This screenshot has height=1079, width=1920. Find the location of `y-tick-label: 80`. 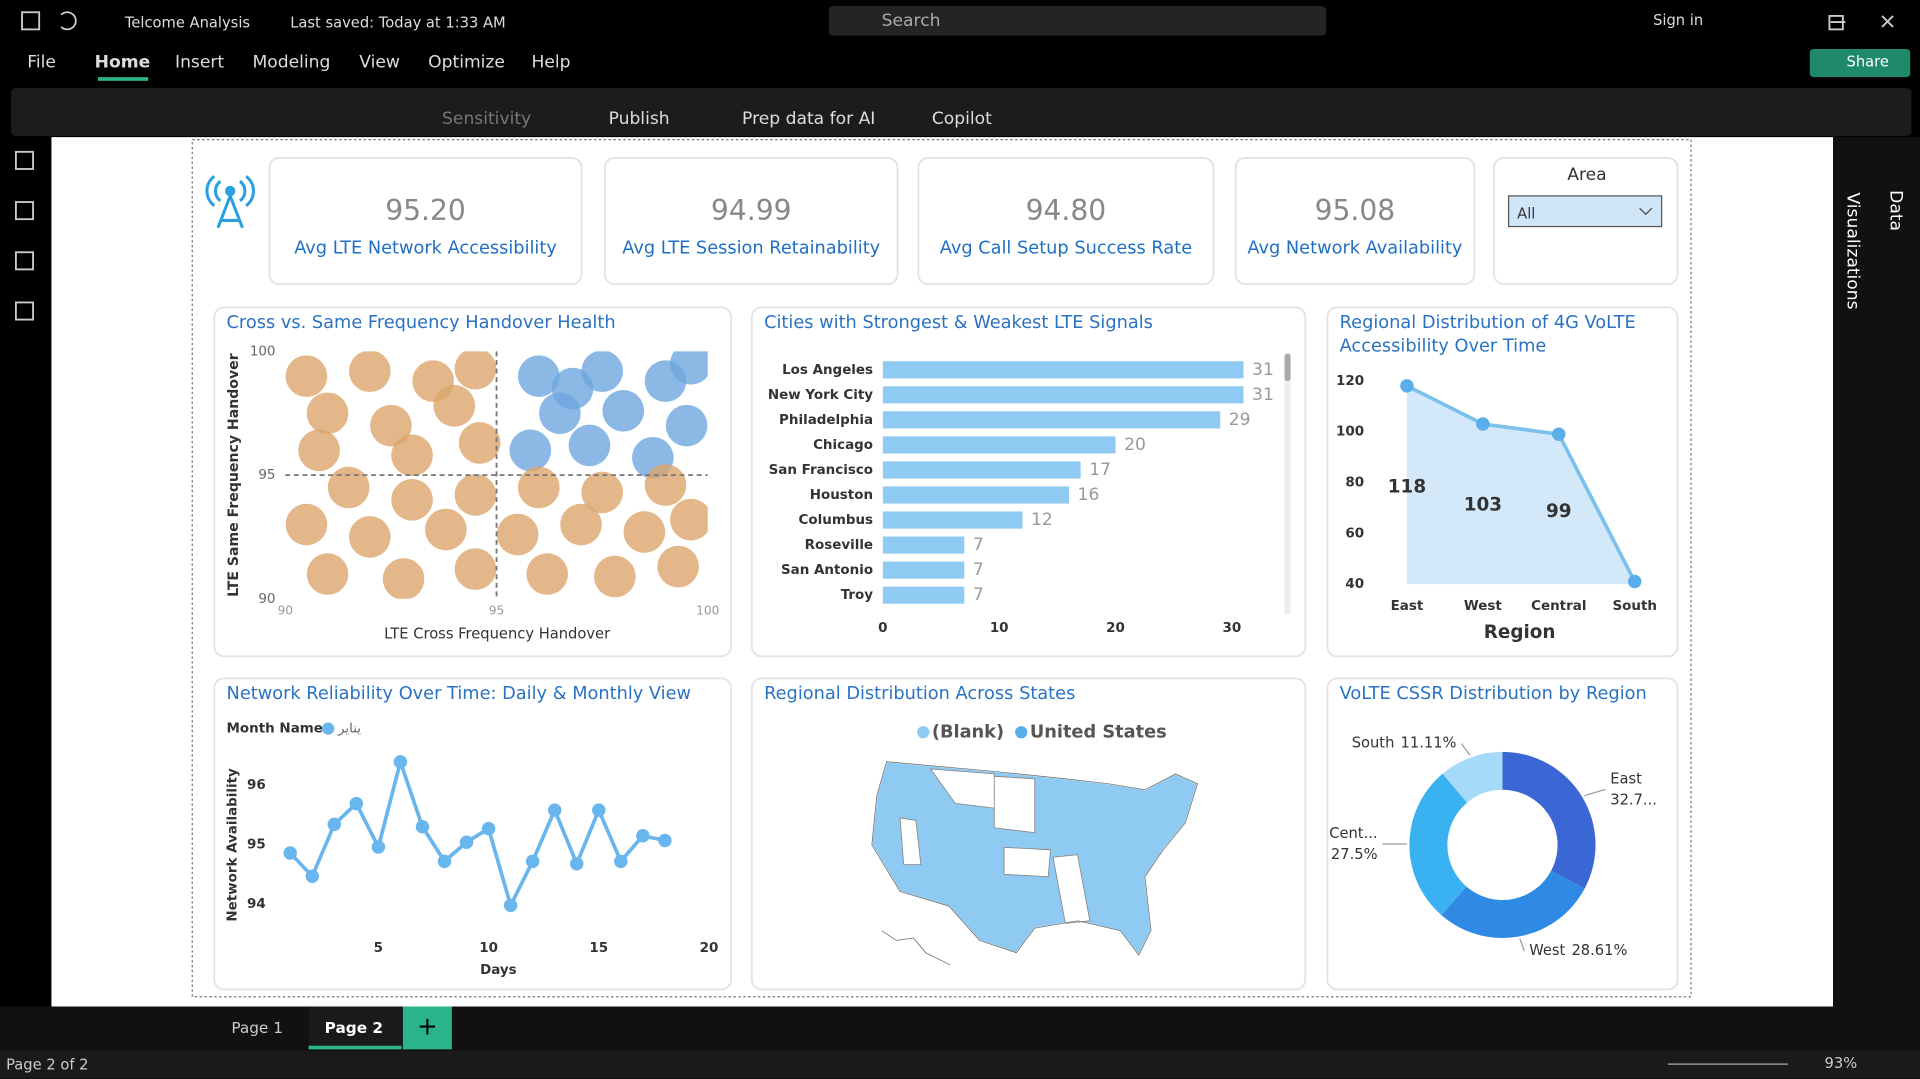

y-tick-label: 80 is located at coordinates (1354, 482).